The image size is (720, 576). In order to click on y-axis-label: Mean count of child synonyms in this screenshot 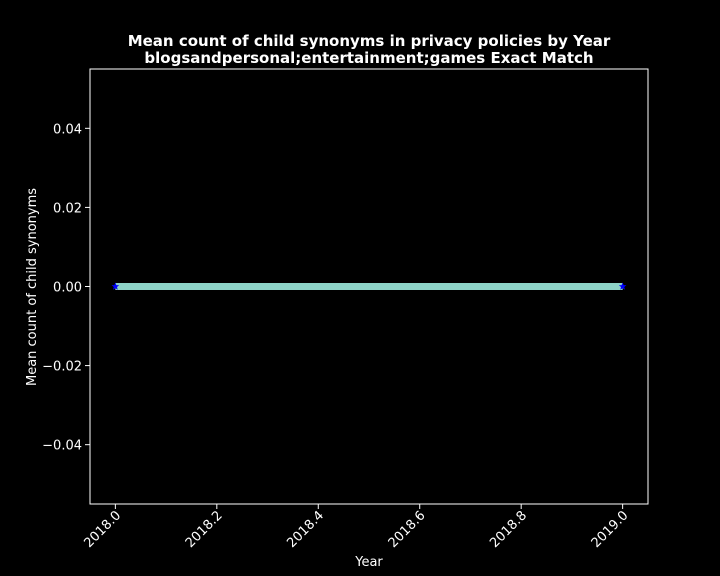, I will do `click(32, 287)`.